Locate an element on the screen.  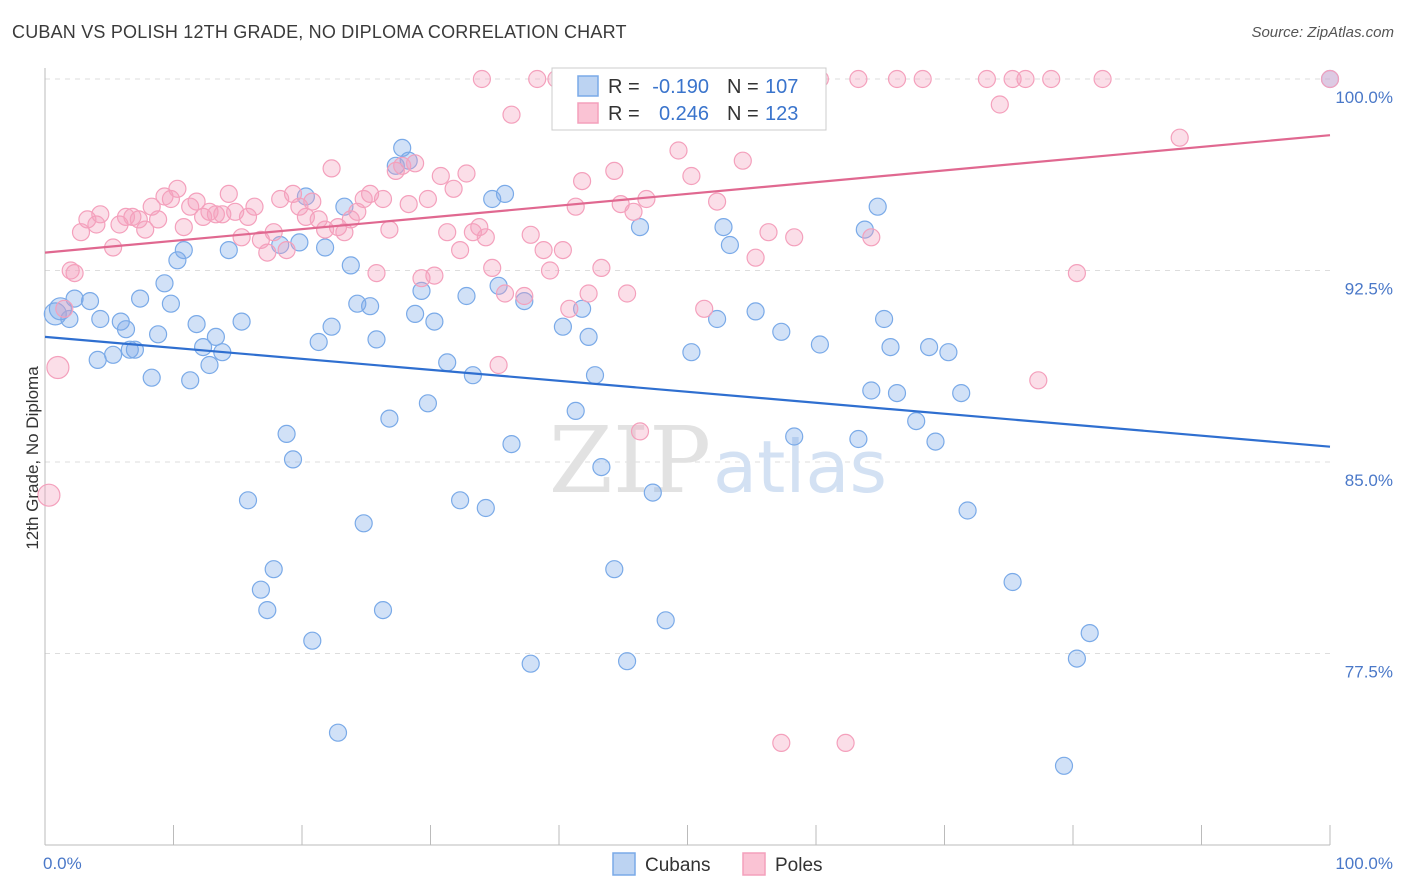
bottom-legend-swatch-poles is located at coordinates (754, 864).